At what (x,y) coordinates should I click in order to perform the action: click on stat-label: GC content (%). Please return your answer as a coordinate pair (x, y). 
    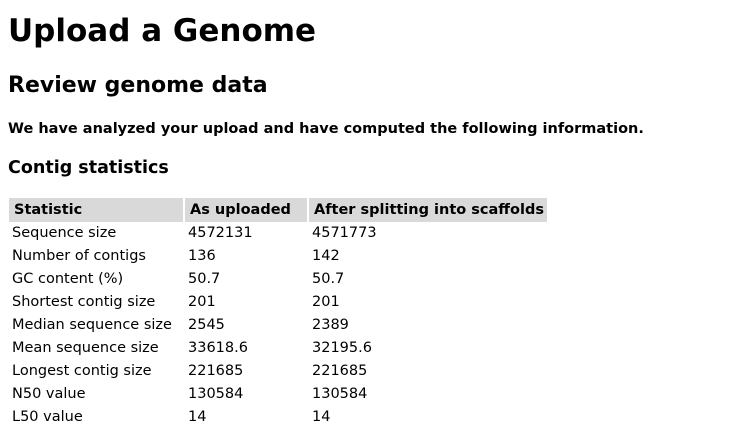
    Looking at the image, I should click on (68, 279).